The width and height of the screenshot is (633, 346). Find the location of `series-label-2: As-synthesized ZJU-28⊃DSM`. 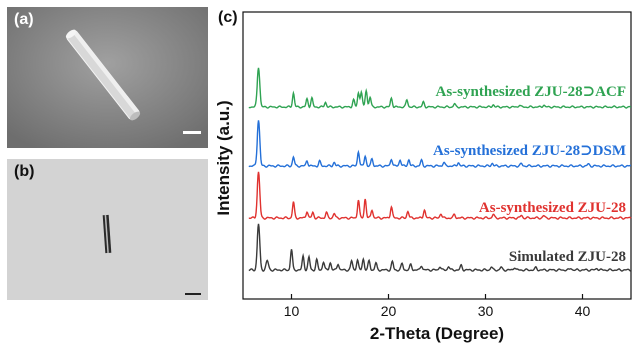

series-label-2: As-synthesized ZJU-28⊃DSM is located at coordinates (529, 151).